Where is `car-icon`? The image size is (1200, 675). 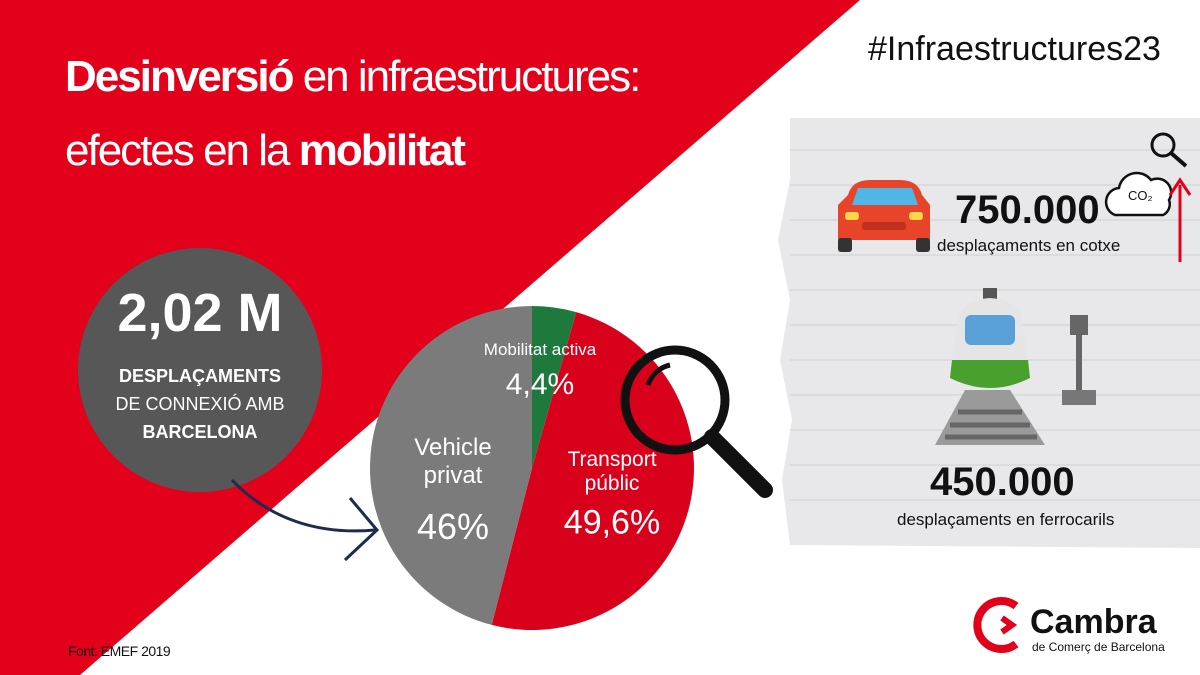
car-icon is located at coordinates (884, 216).